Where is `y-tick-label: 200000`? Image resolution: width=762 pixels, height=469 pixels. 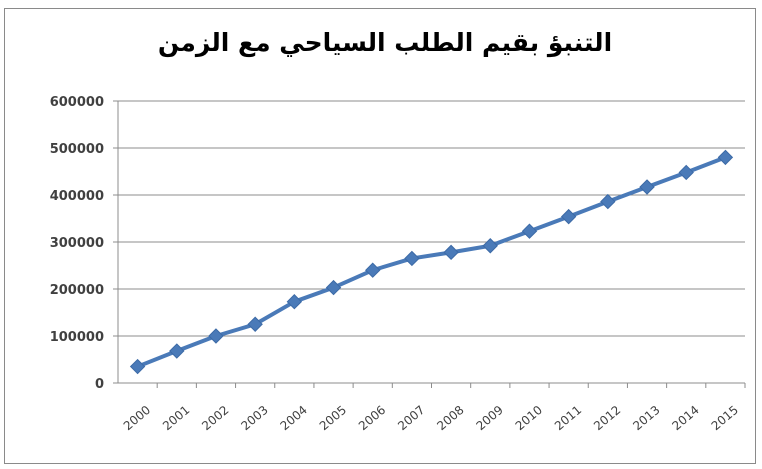 y-tick-label: 200000 is located at coordinates (77, 290).